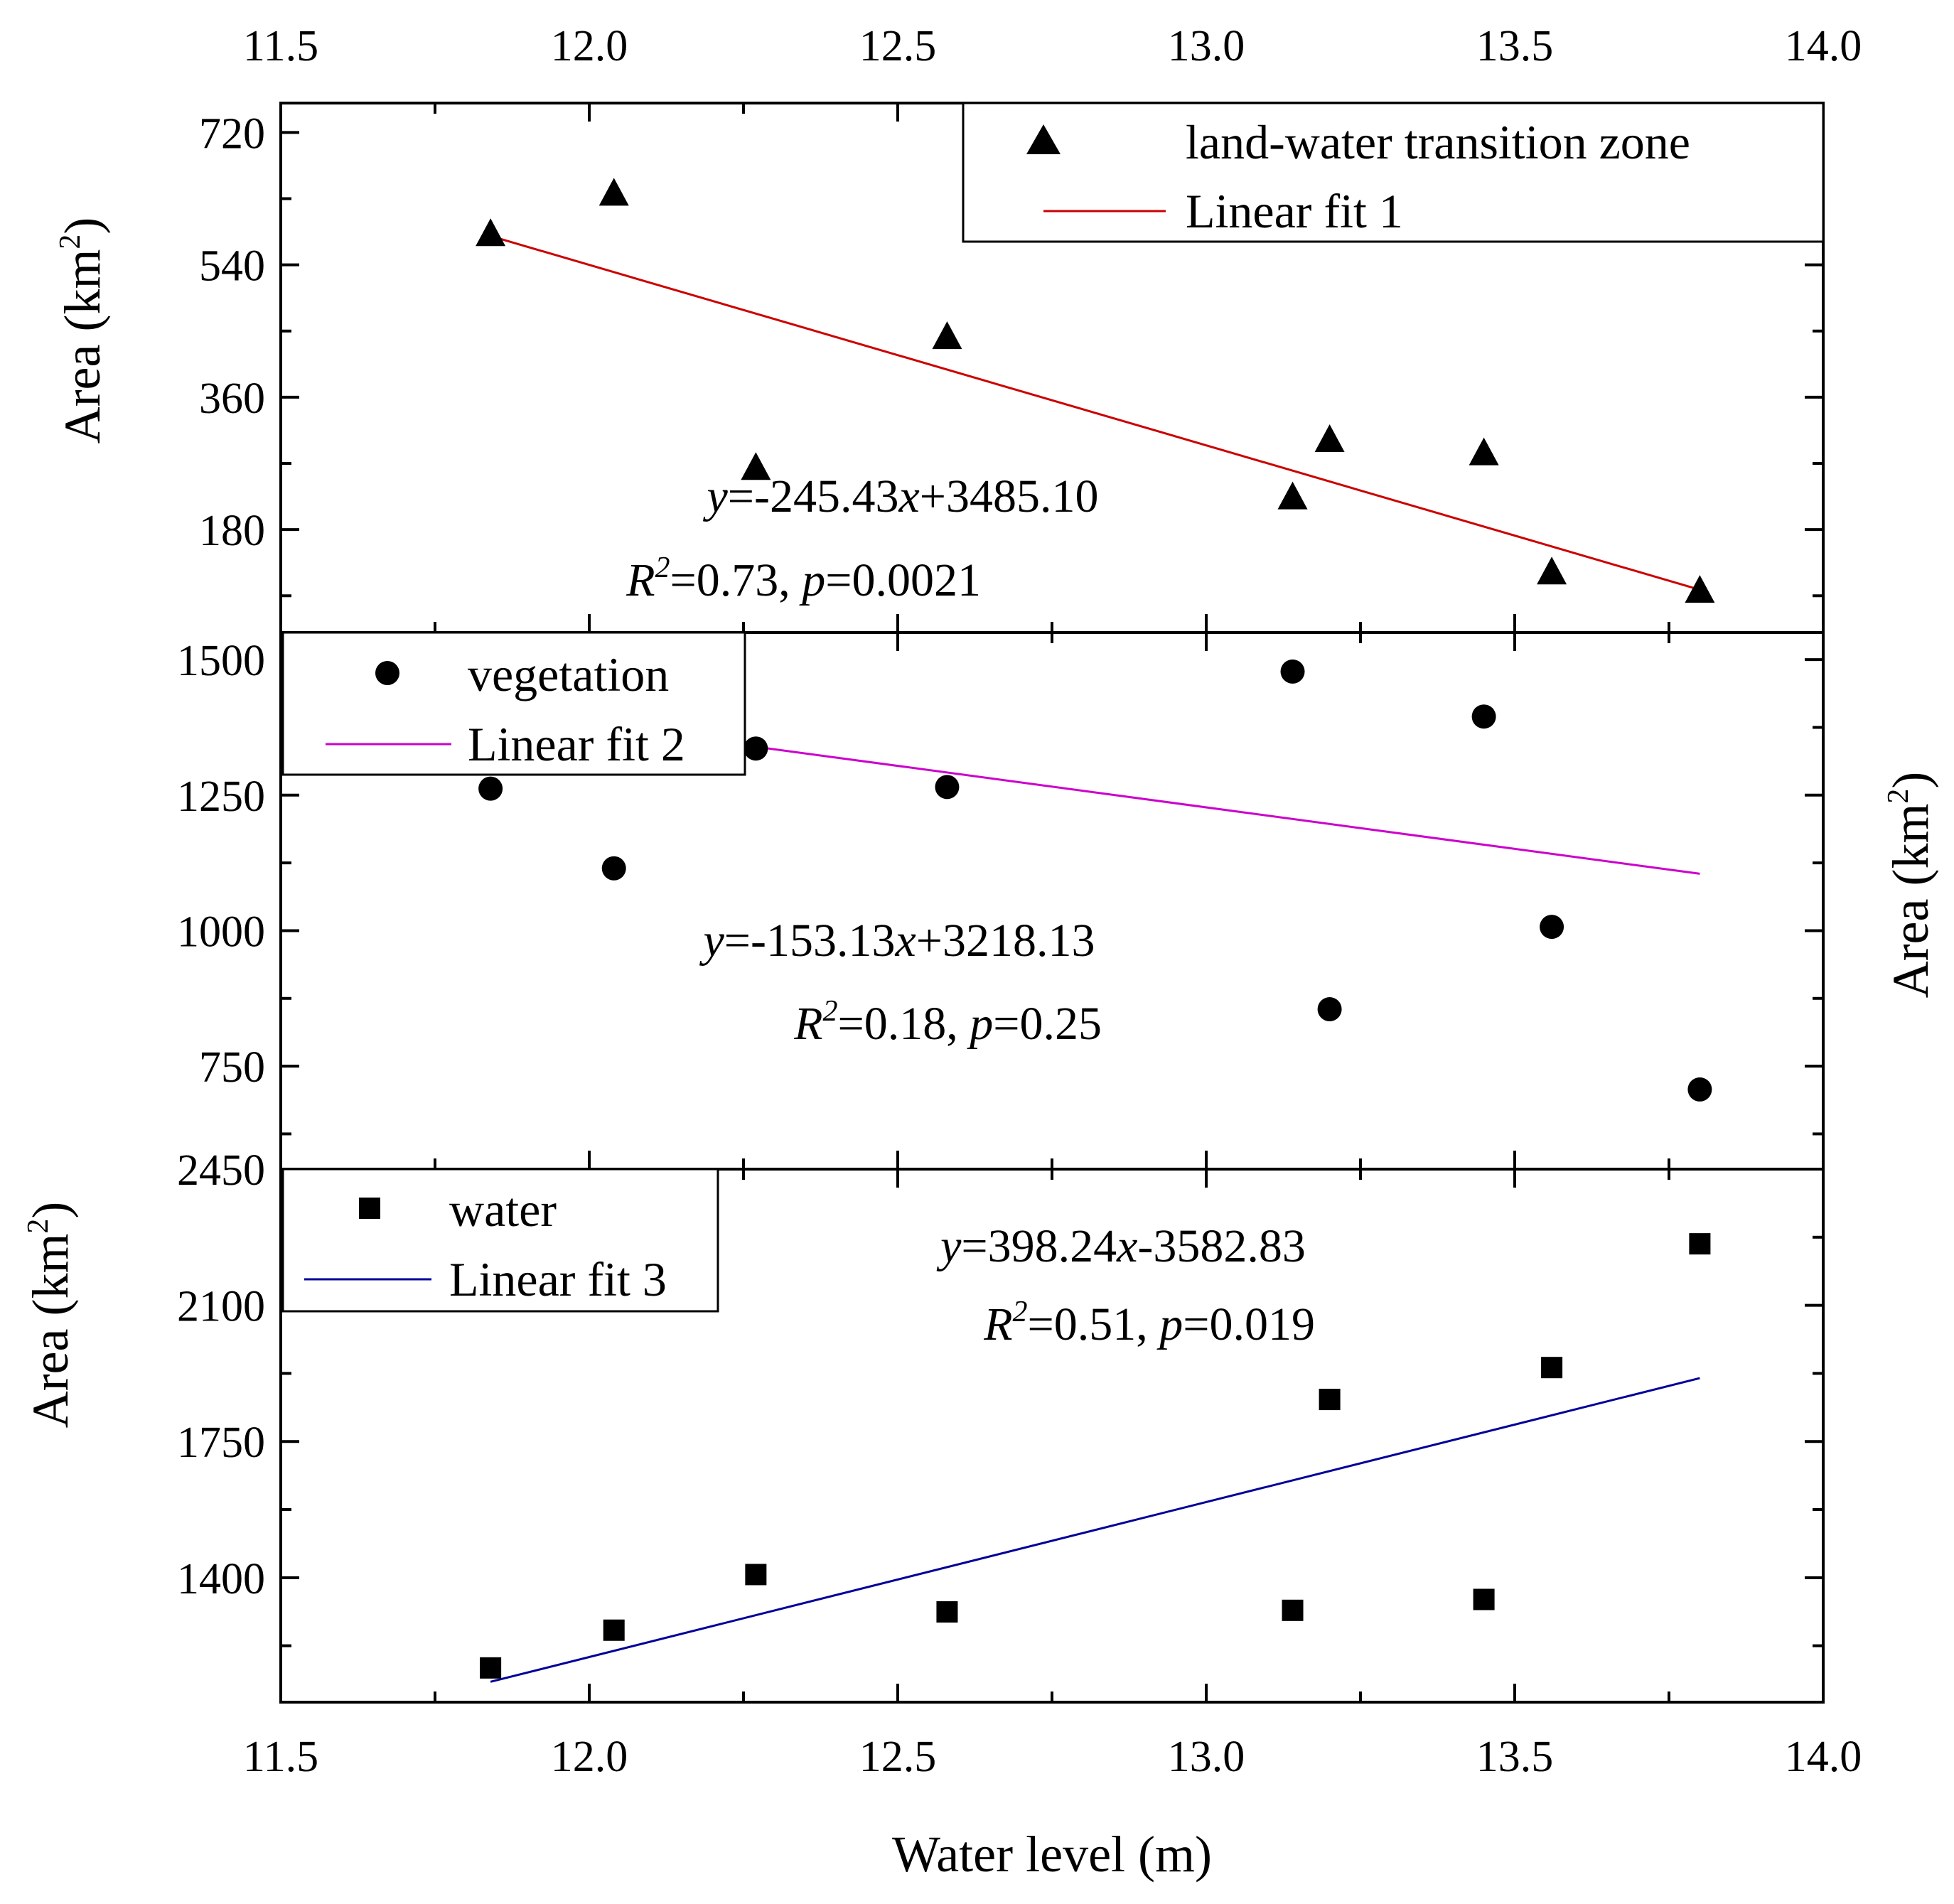  Describe the element at coordinates (1149, 1323) in the screenshot. I see `stats-bottom: R2=0.51, p=0.019` at that location.